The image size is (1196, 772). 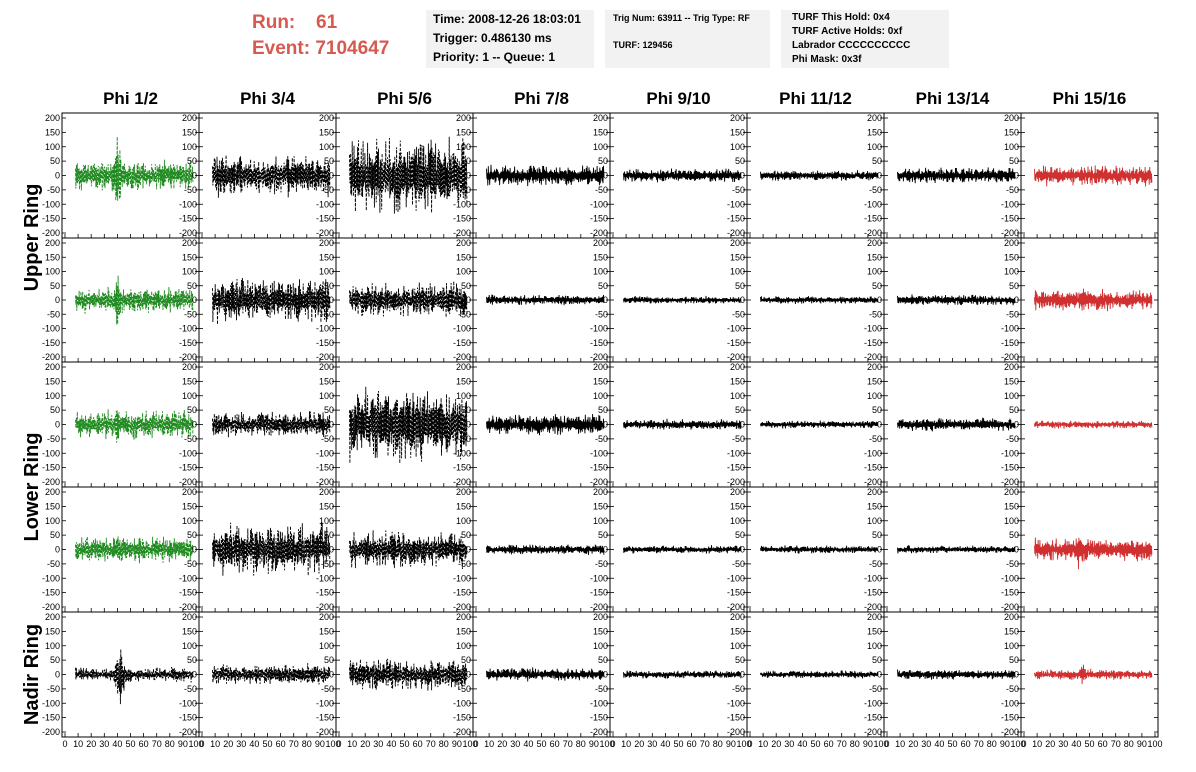 What do you see at coordinates (669, 424) in the screenshot?
I see `panel-r3-c5: 200 150 100 50 0 -50 -100 -150 -200` at bounding box center [669, 424].